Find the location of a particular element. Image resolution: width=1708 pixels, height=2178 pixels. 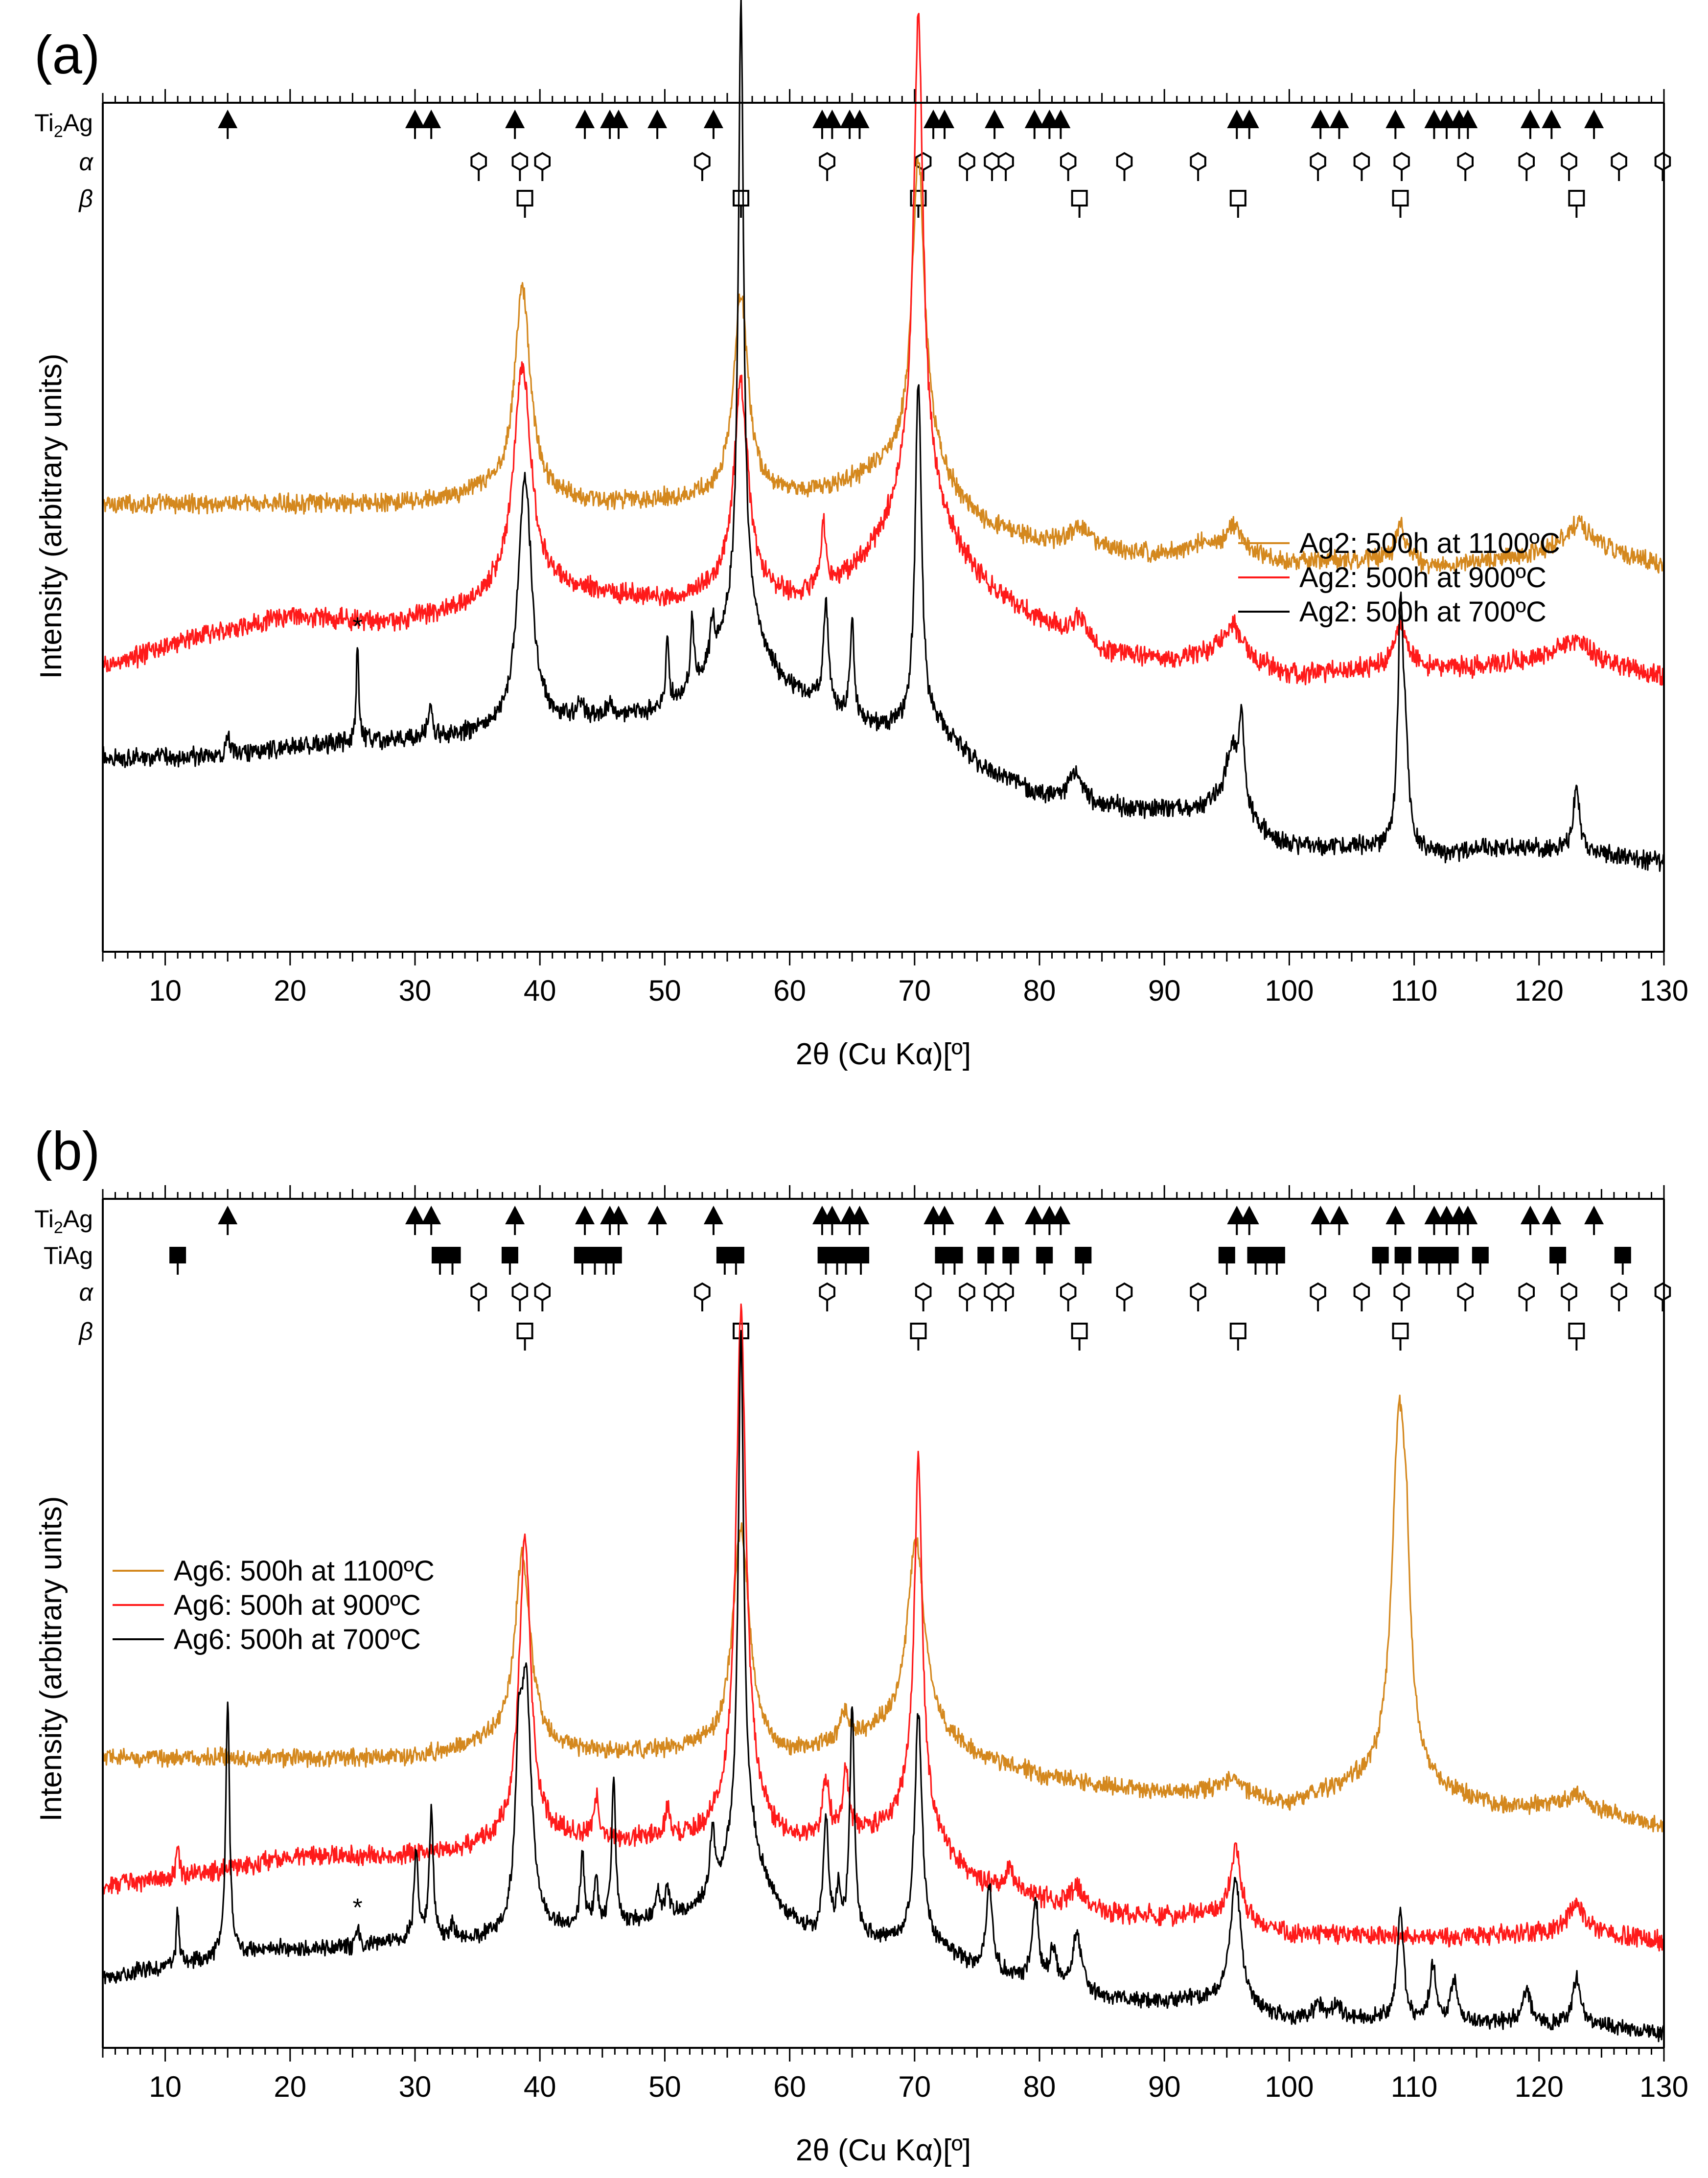

x-tick-label: 80 is located at coordinates (1039, 2086).